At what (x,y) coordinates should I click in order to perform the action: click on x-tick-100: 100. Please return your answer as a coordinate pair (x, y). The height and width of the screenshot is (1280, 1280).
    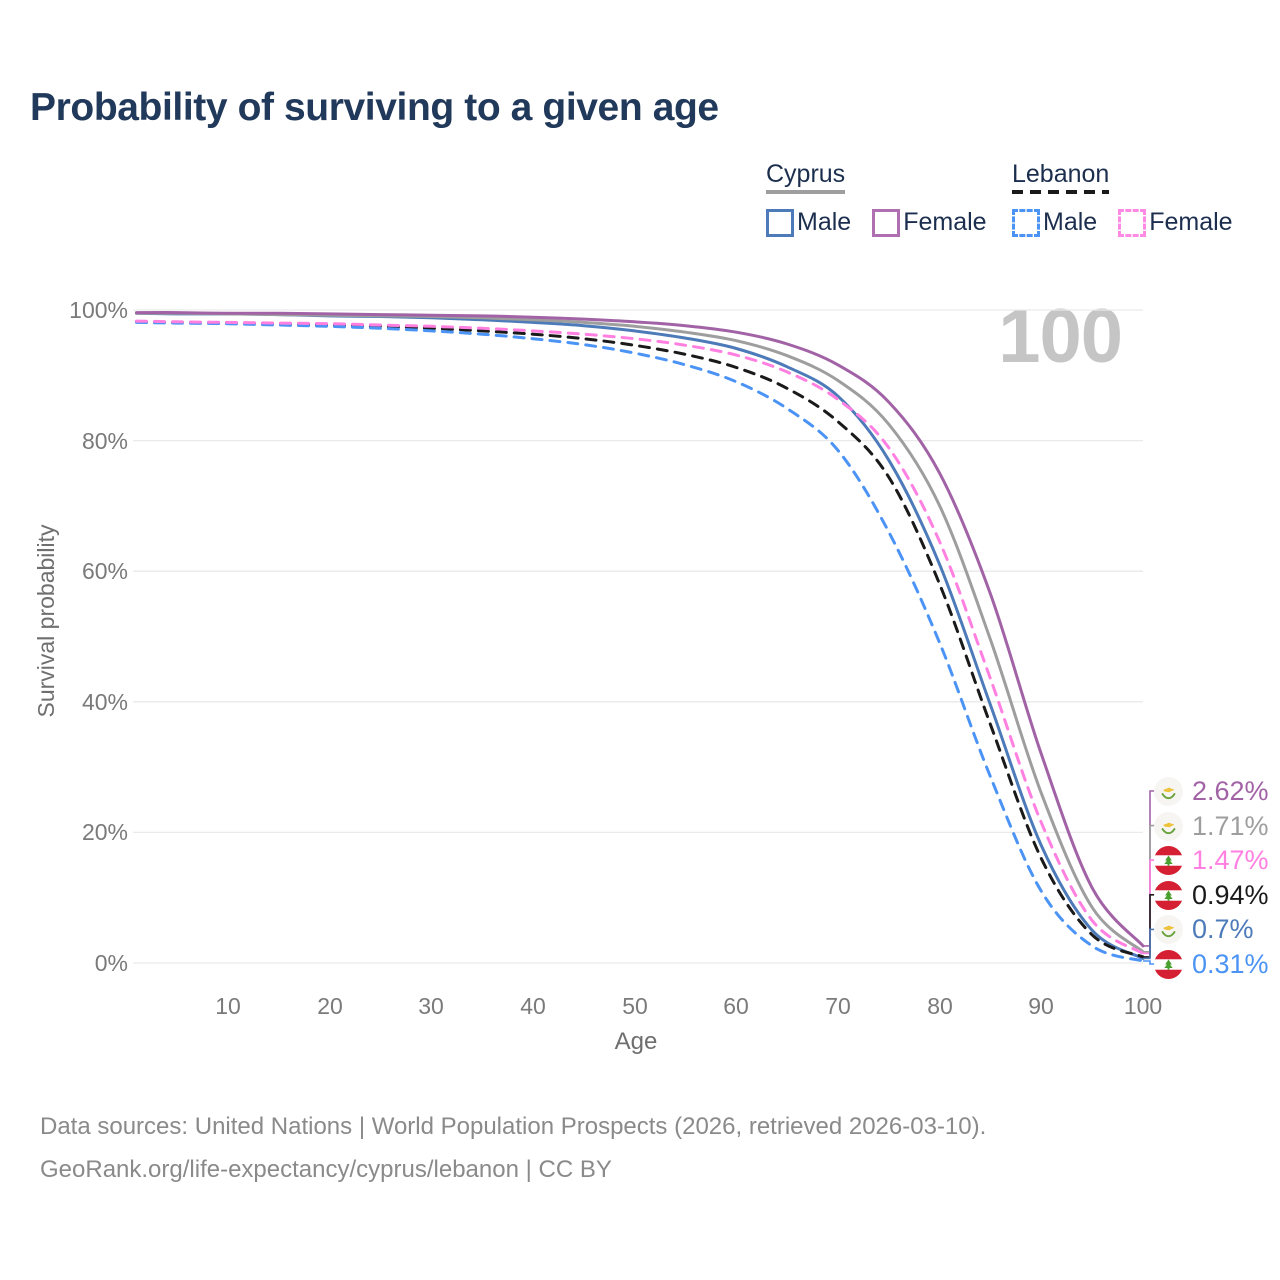
    Looking at the image, I should click on (1143, 1006).